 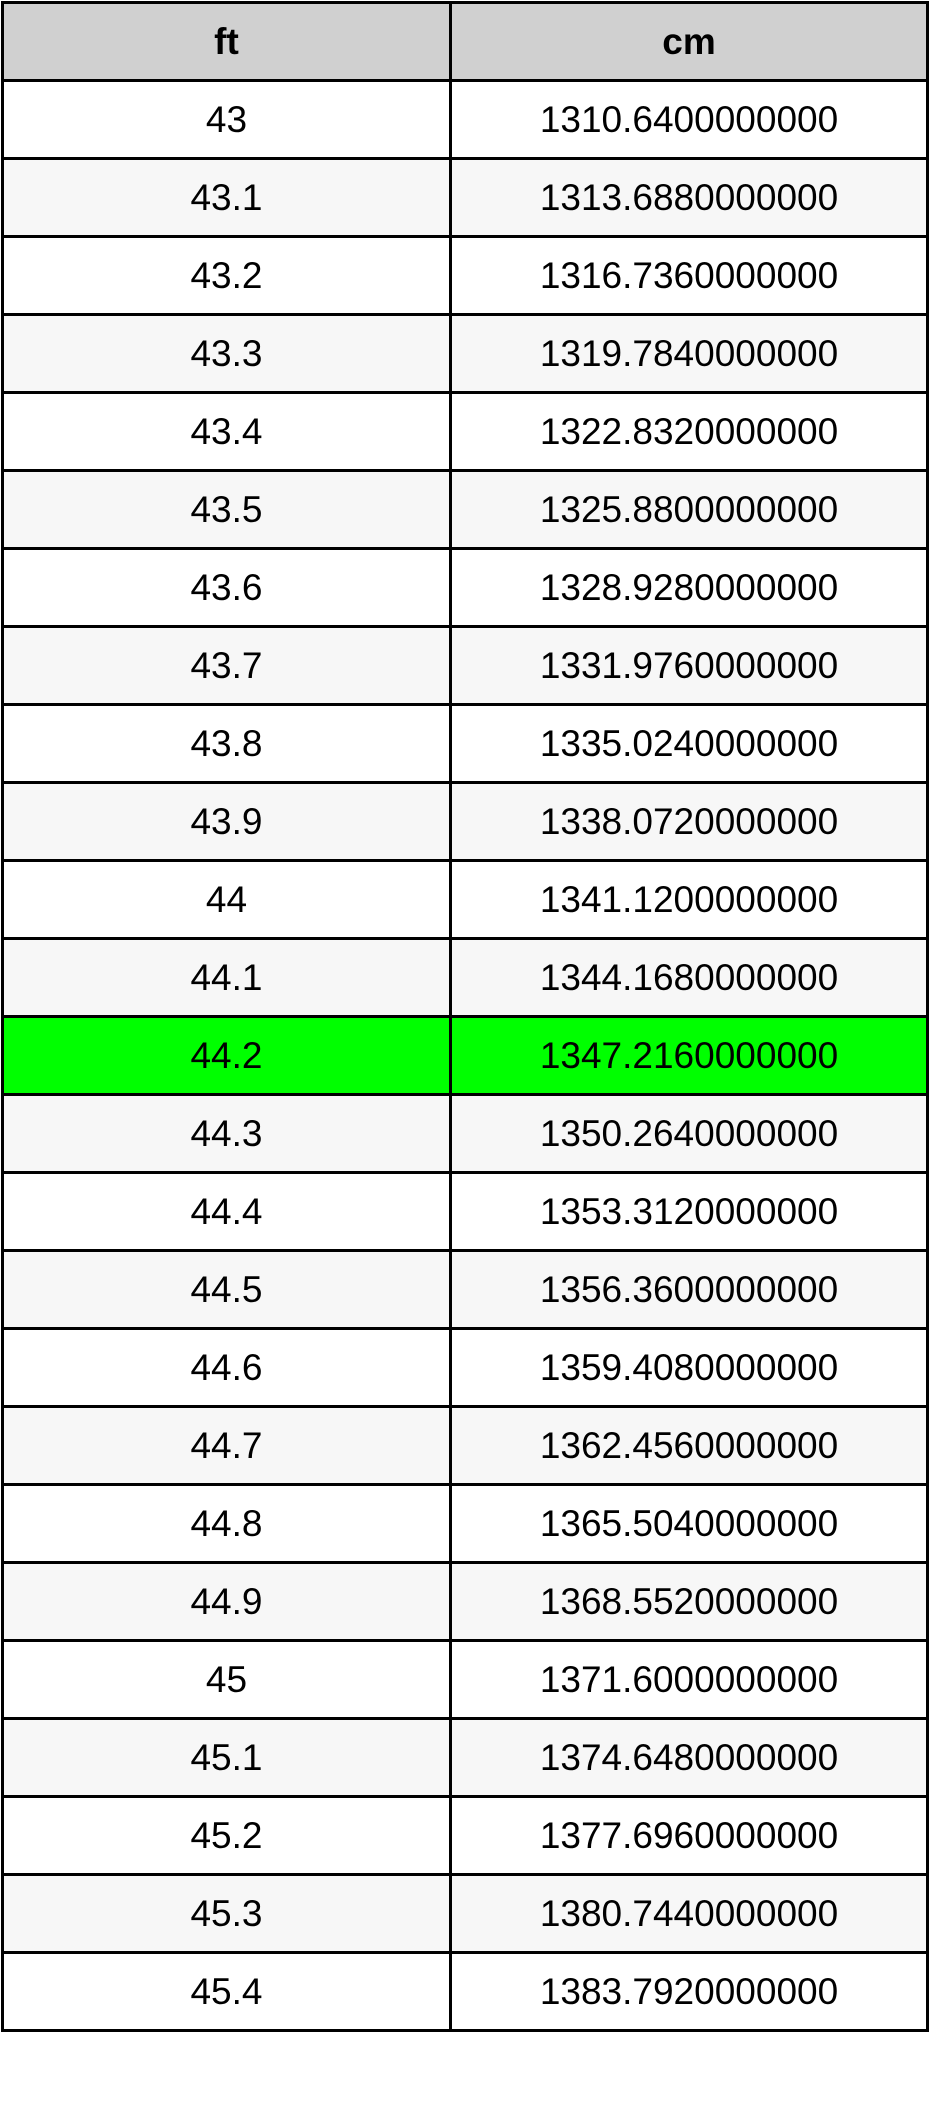 I want to click on ft-cell: 43.1, so click(x=226, y=197).